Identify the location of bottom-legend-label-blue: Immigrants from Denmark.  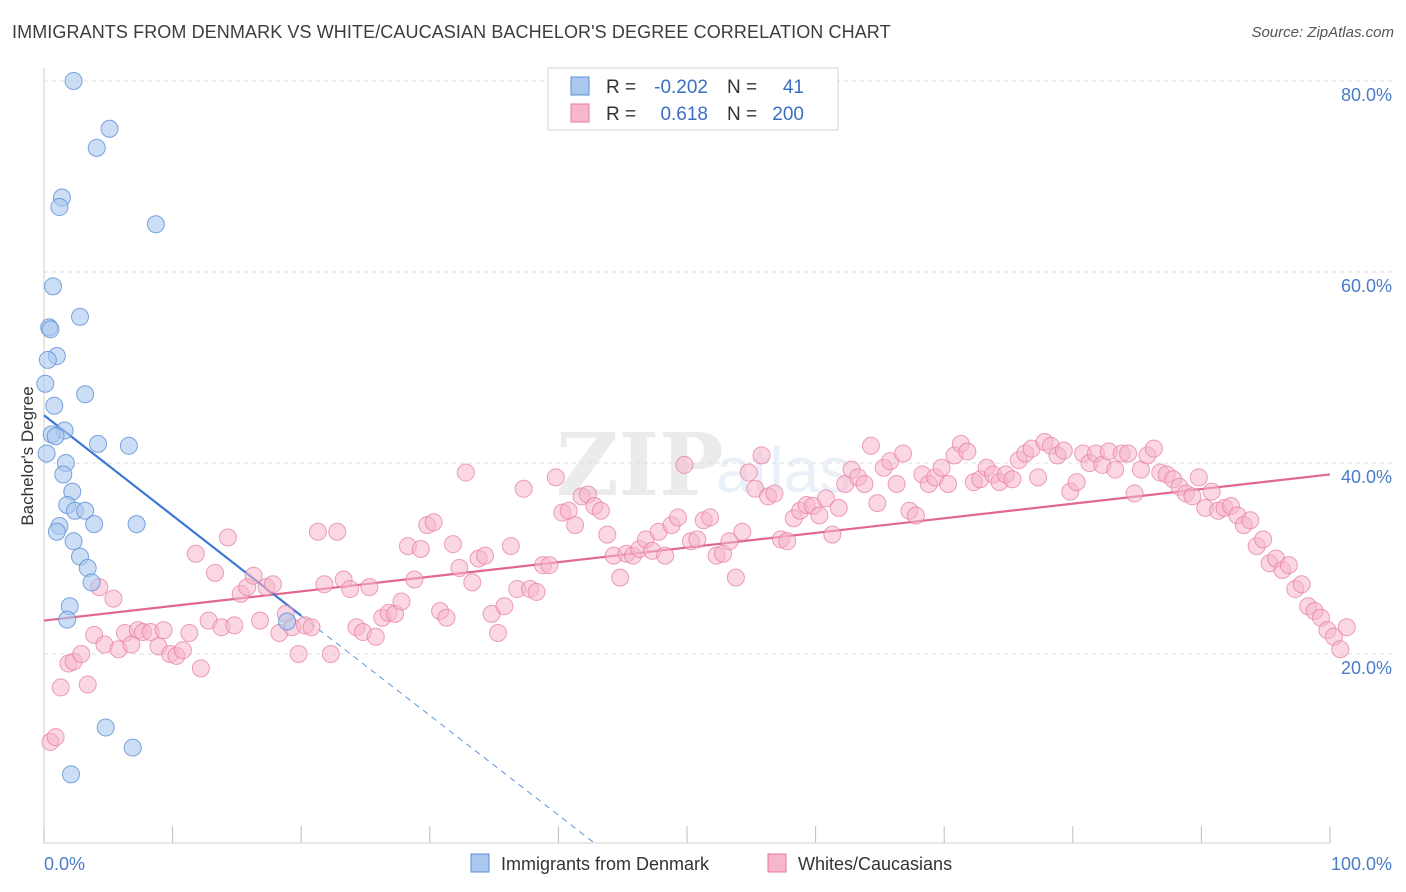
(605, 864).